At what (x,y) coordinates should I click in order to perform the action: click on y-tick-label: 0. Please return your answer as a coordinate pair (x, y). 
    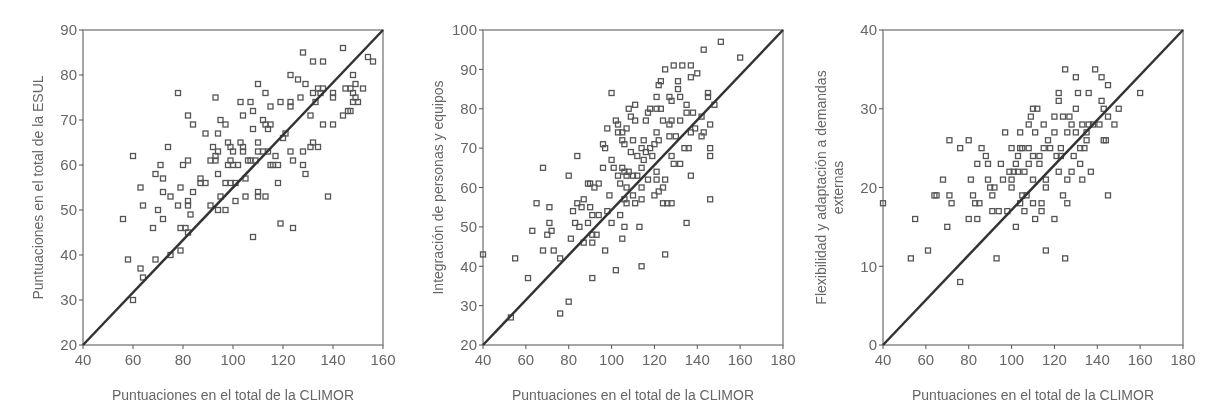
    Looking at the image, I should click on (872, 345).